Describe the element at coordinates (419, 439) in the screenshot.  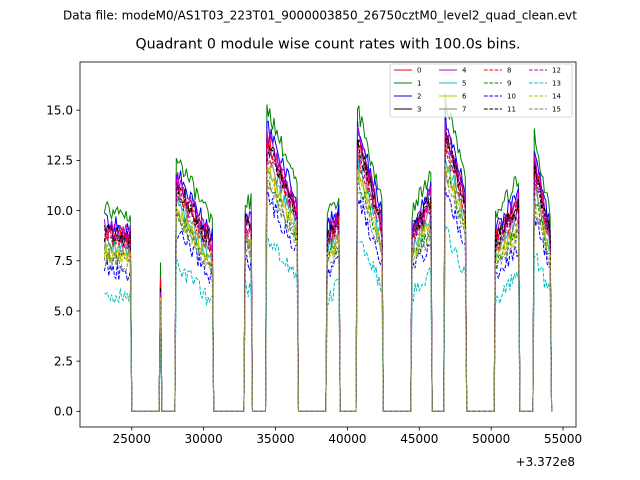
I see `x-tick-label: 45000` at that location.